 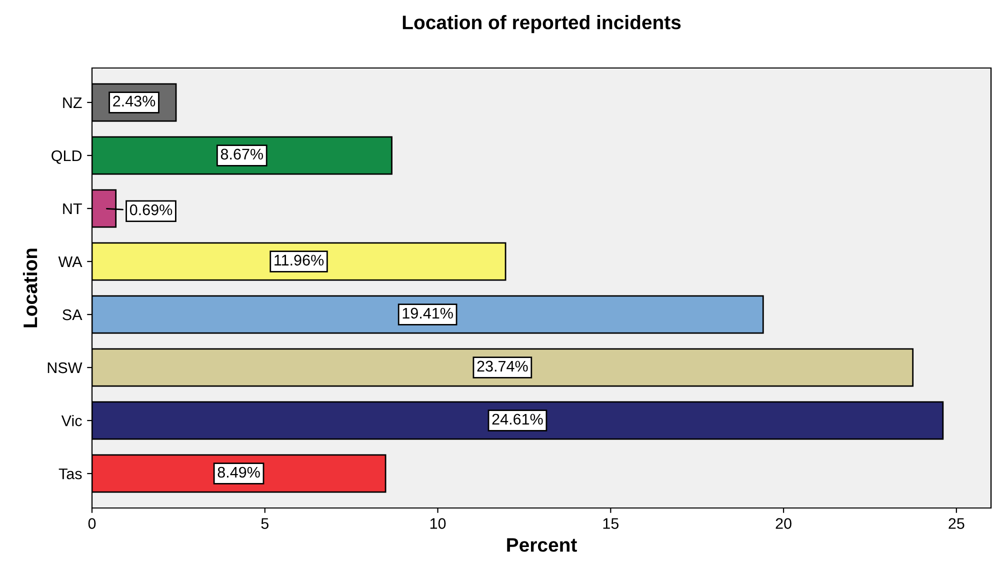 What do you see at coordinates (72, 314) in the screenshot?
I see `y-tick-label: SA` at bounding box center [72, 314].